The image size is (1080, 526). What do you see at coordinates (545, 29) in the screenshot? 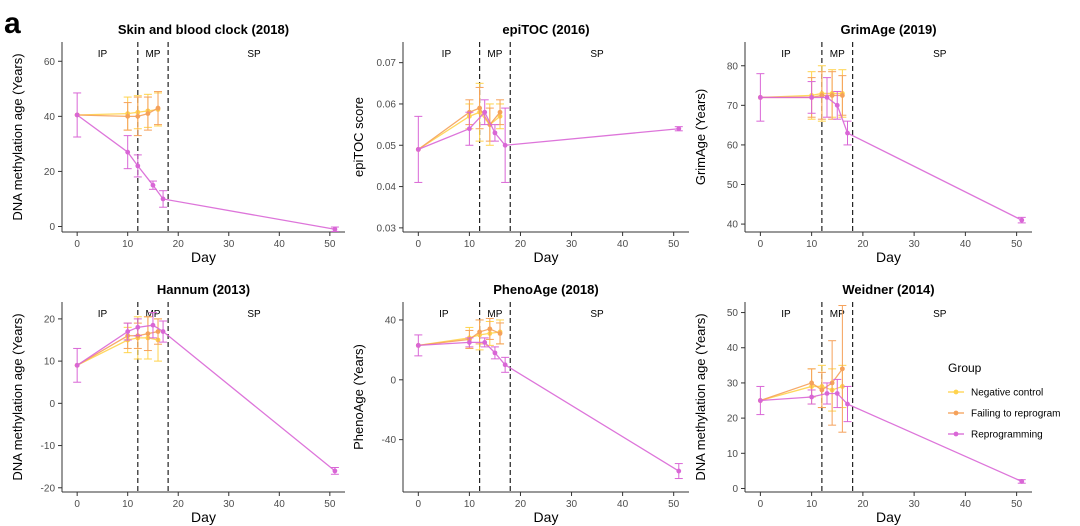
I see `chart-title: epiTOC (2016)` at bounding box center [545, 29].